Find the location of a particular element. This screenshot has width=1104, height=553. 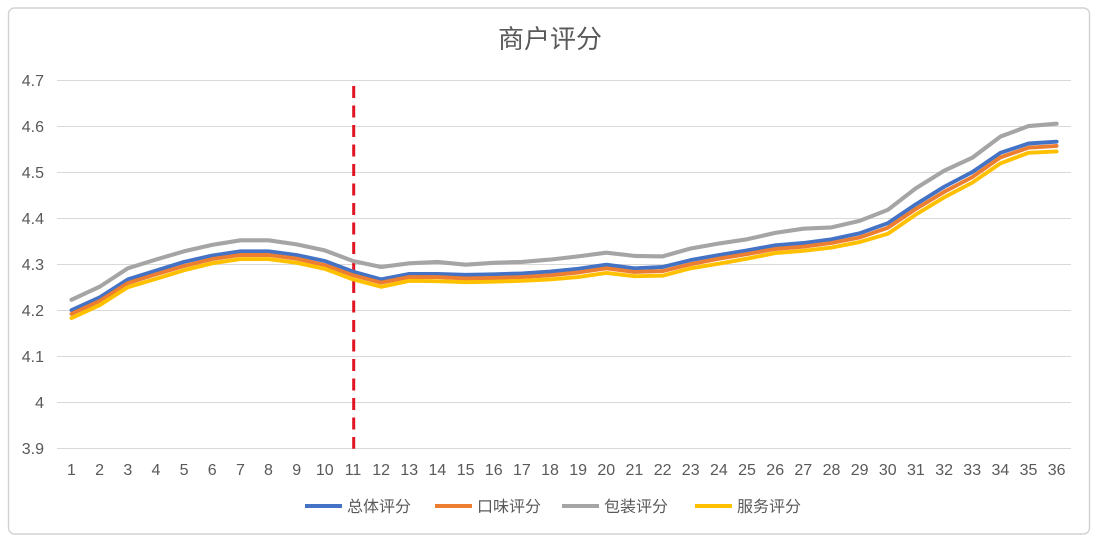

svg-text: 17 is located at coordinates (522, 470).